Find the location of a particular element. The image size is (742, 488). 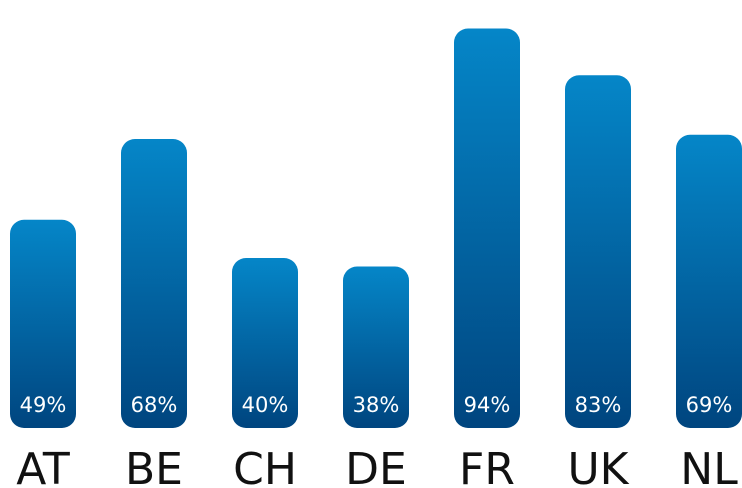

value-label-ch: 40% is located at coordinates (265, 405).